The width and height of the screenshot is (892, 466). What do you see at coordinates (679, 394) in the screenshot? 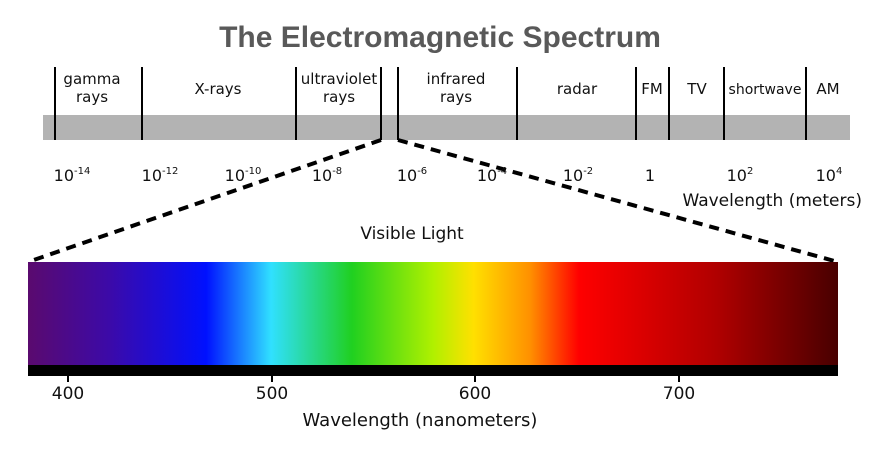
I see `tick-label: 700` at bounding box center [679, 394].